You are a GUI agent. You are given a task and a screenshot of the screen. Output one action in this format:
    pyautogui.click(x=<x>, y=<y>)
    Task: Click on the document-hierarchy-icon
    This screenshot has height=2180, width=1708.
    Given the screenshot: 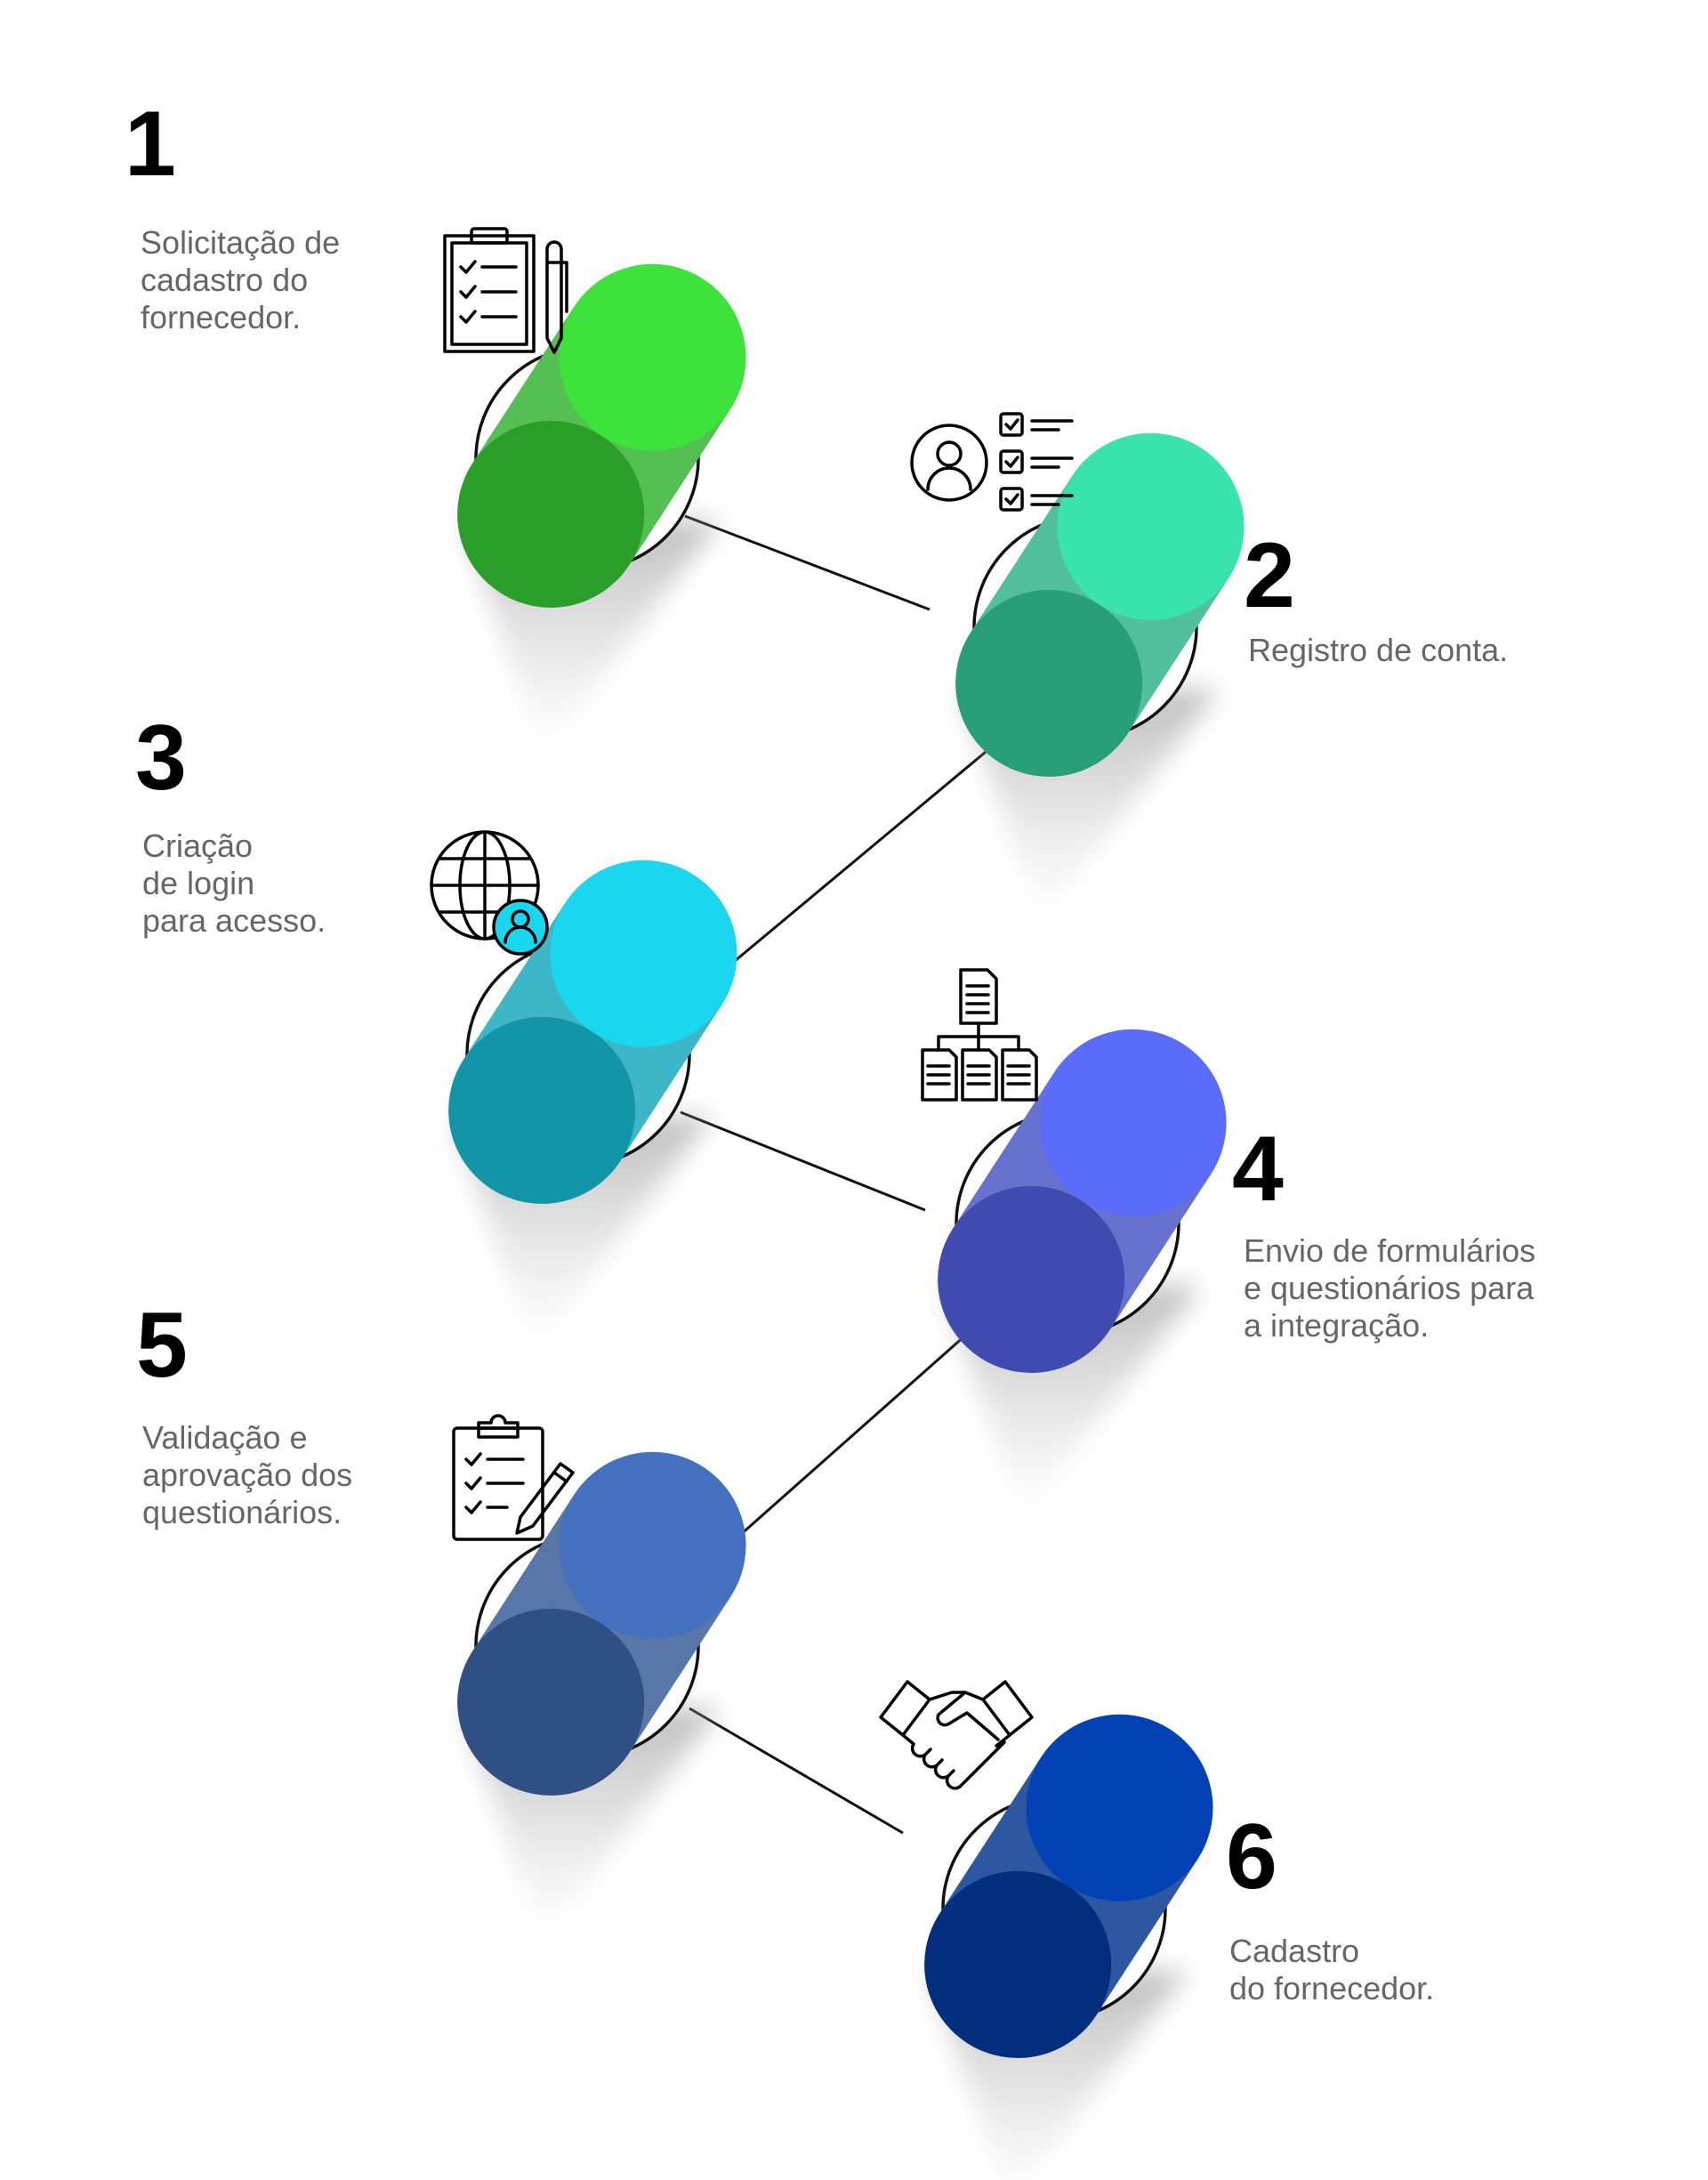 What is the action you would take?
    pyautogui.click(x=979, y=1035)
    